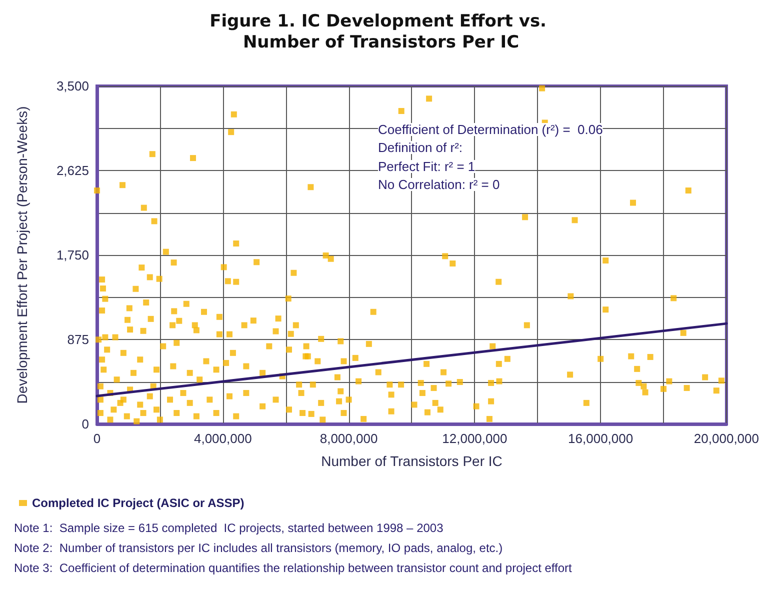  What do you see at coordinates (22, 255) in the screenshot?
I see `y-axis-title: Development Effort Per Project (Person-Weeks)` at bounding box center [22, 255].